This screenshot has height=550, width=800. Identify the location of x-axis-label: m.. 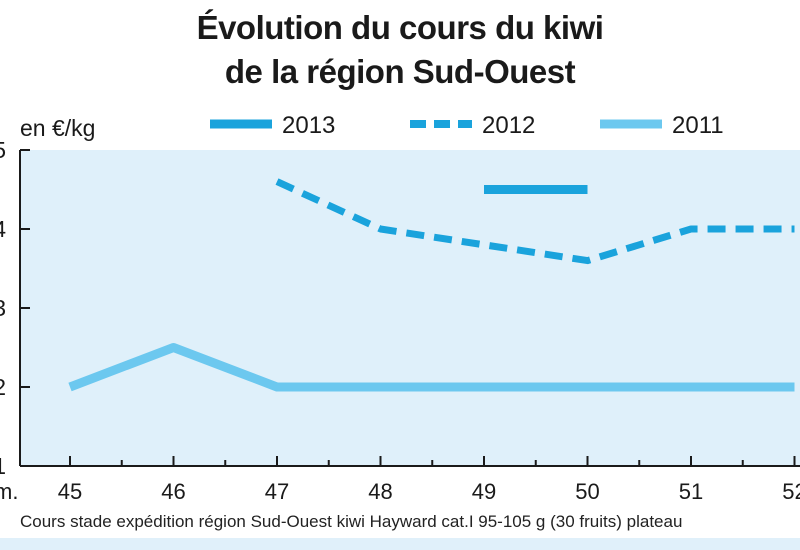
(9, 491).